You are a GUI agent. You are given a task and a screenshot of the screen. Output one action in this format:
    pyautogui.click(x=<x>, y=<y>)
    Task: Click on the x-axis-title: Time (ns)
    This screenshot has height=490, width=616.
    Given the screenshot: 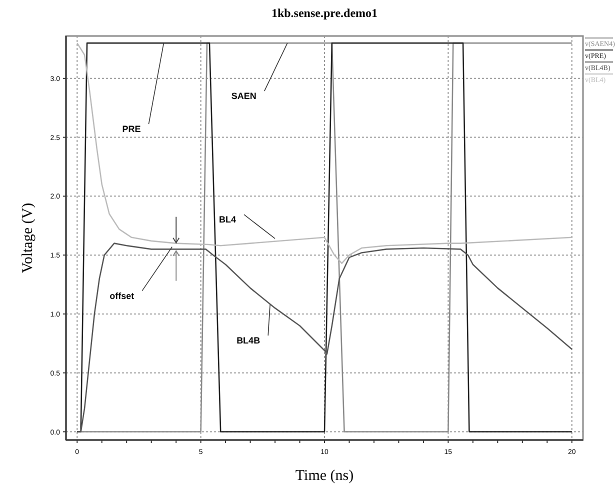 What is the action you would take?
    pyautogui.click(x=324, y=476)
    